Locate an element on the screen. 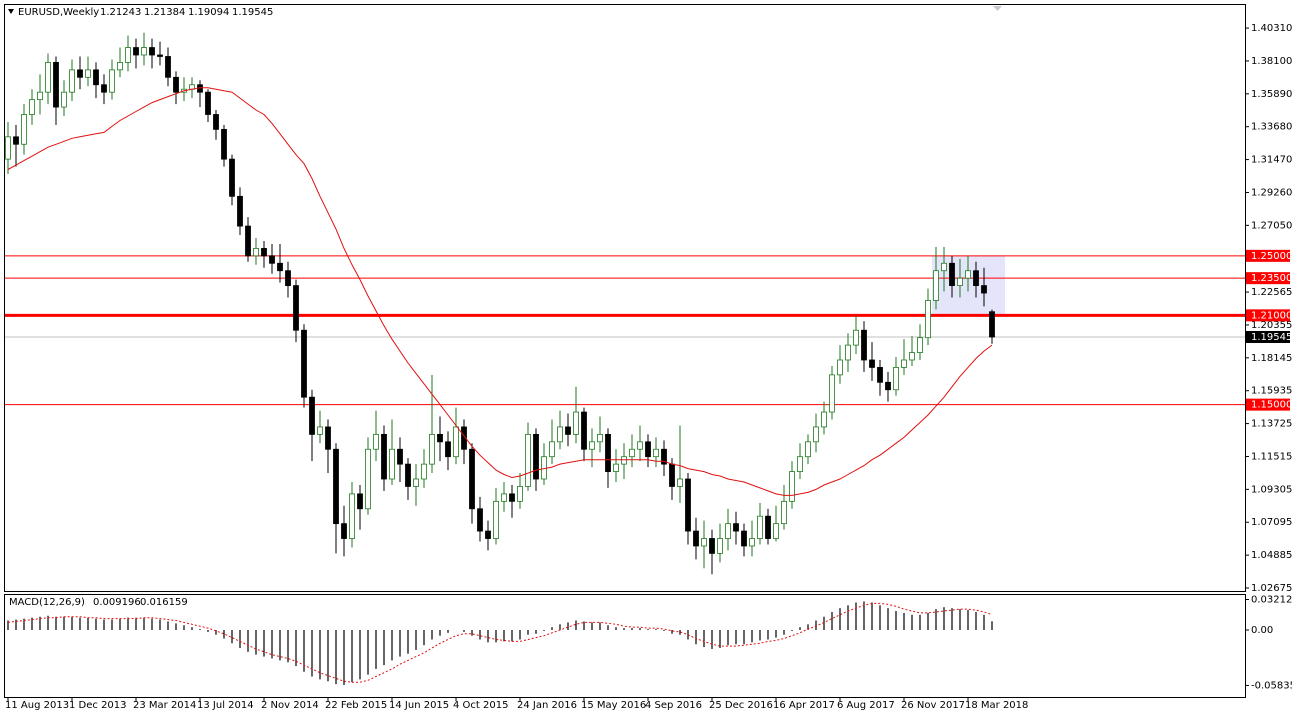  y-tick-label: 1.40310 is located at coordinates (1271, 28).